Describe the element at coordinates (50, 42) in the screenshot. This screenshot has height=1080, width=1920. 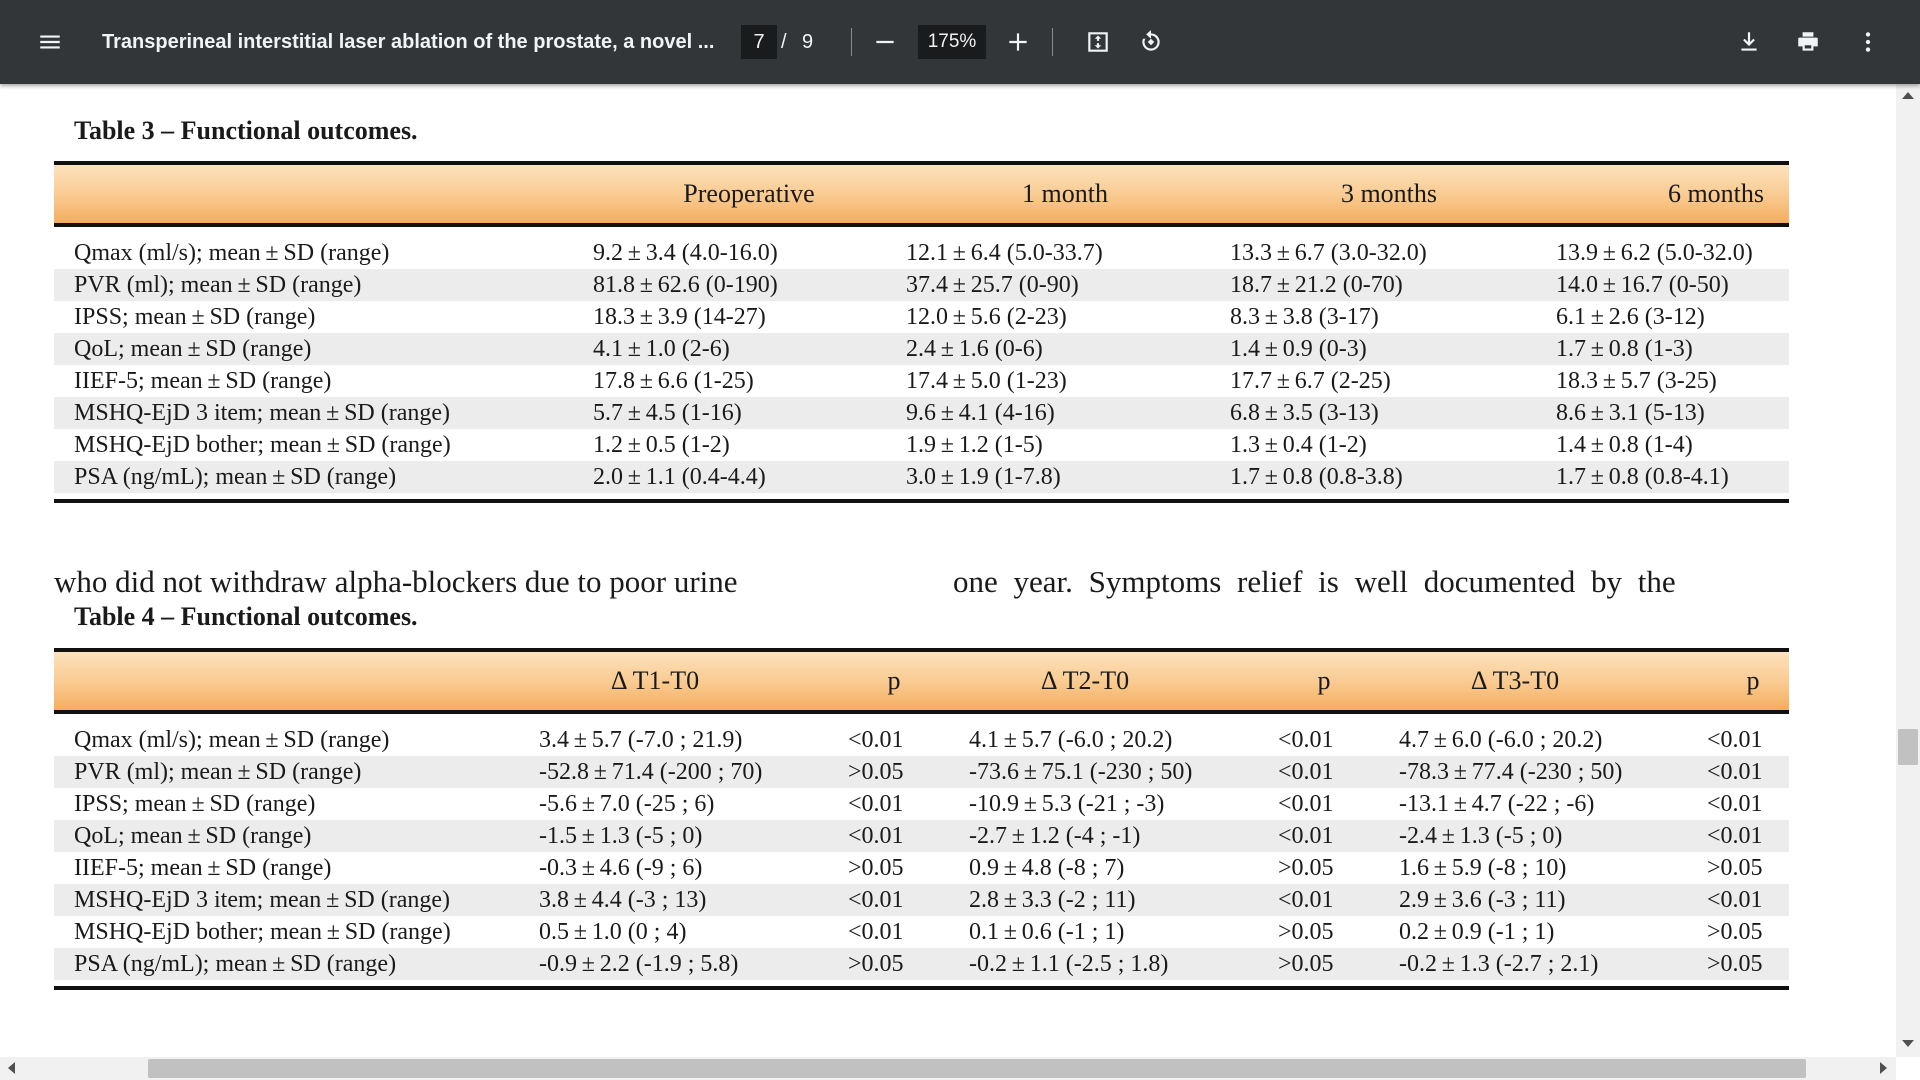
I see `menu-icon` at that location.